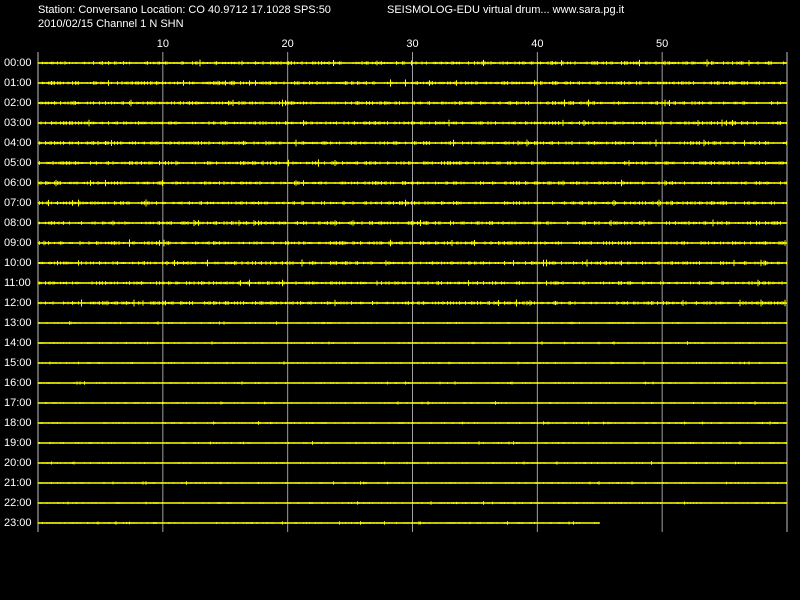 This screenshot has width=800, height=600. Describe the element at coordinates (662, 44) in the screenshot. I see `x-tick-label: 50` at that location.